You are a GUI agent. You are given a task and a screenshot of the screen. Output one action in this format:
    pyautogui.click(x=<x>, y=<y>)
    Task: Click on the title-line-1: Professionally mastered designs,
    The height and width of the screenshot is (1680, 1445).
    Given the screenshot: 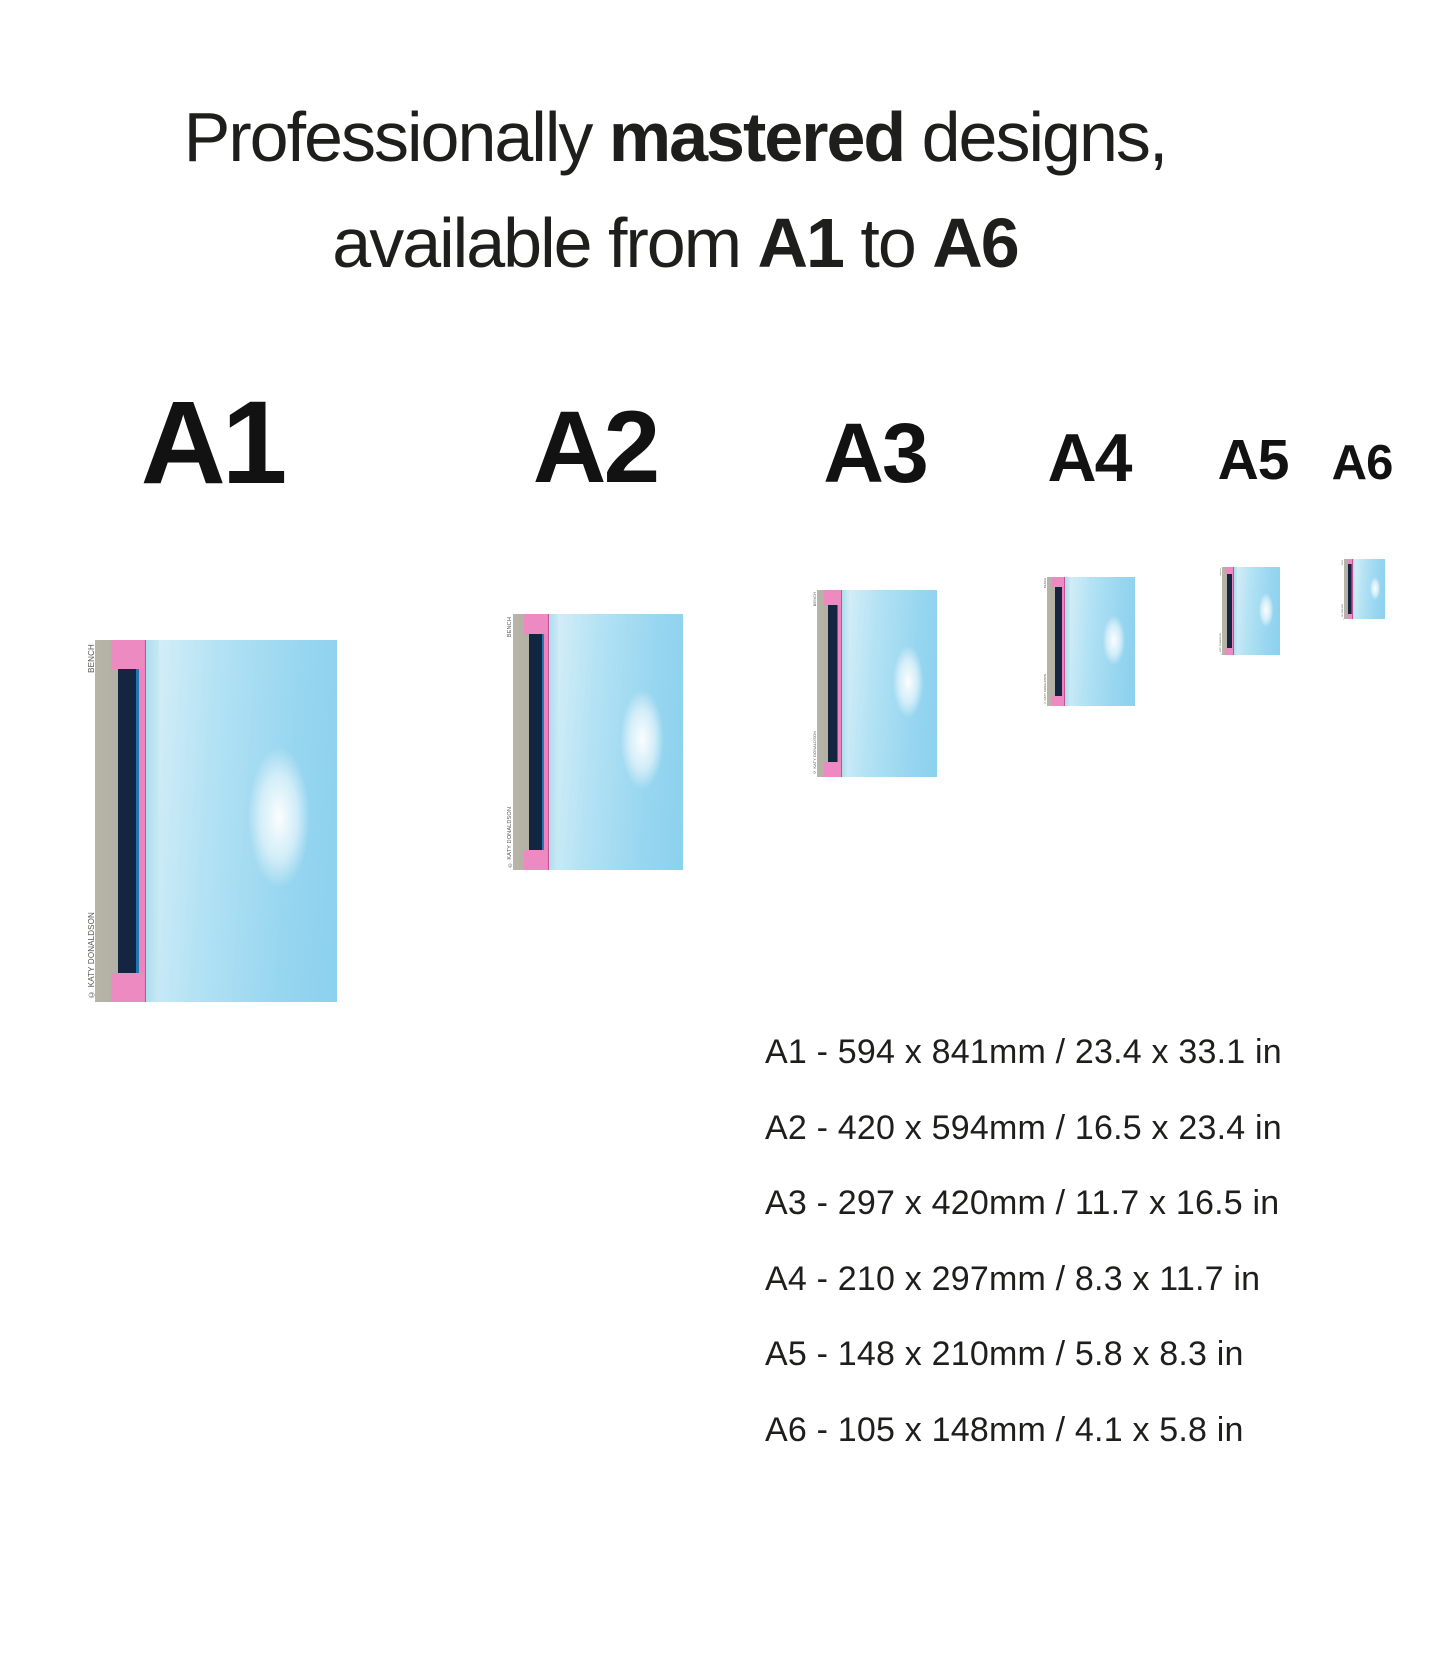 What is the action you would take?
    pyautogui.click(x=675, y=137)
    